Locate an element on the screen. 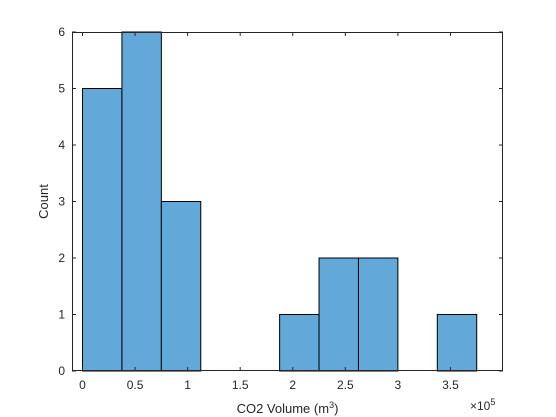  x-tick-label: 2.5 is located at coordinates (345, 385).